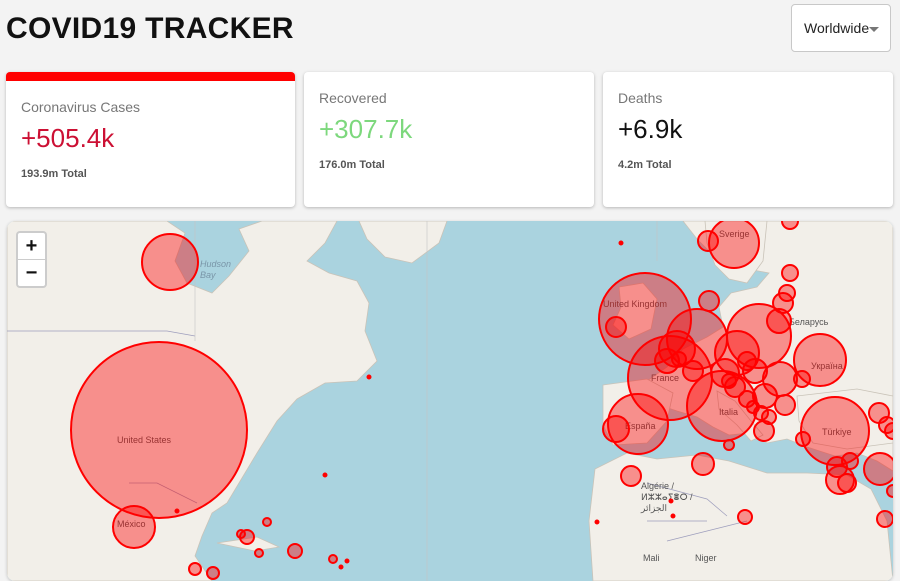  I want to click on country-select: Worldwide, so click(841, 28).